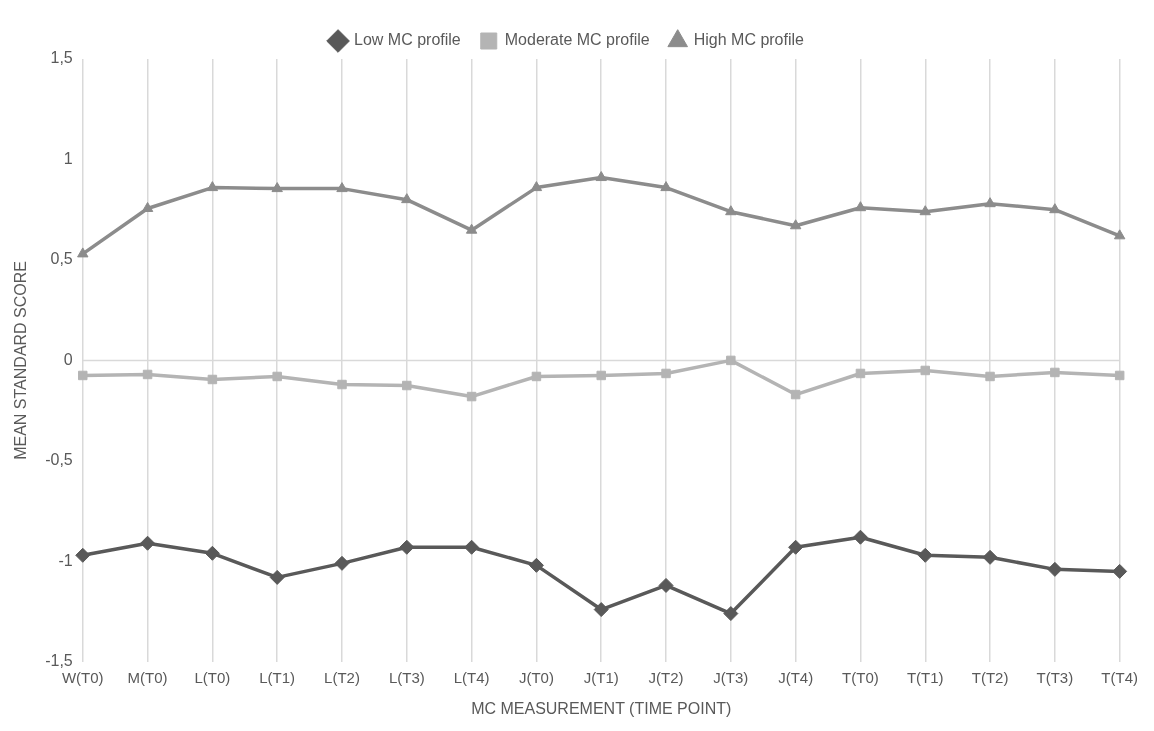 The height and width of the screenshot is (731, 1154). What do you see at coordinates (212, 677) in the screenshot?
I see `x-tick-label: L(T0)` at bounding box center [212, 677].